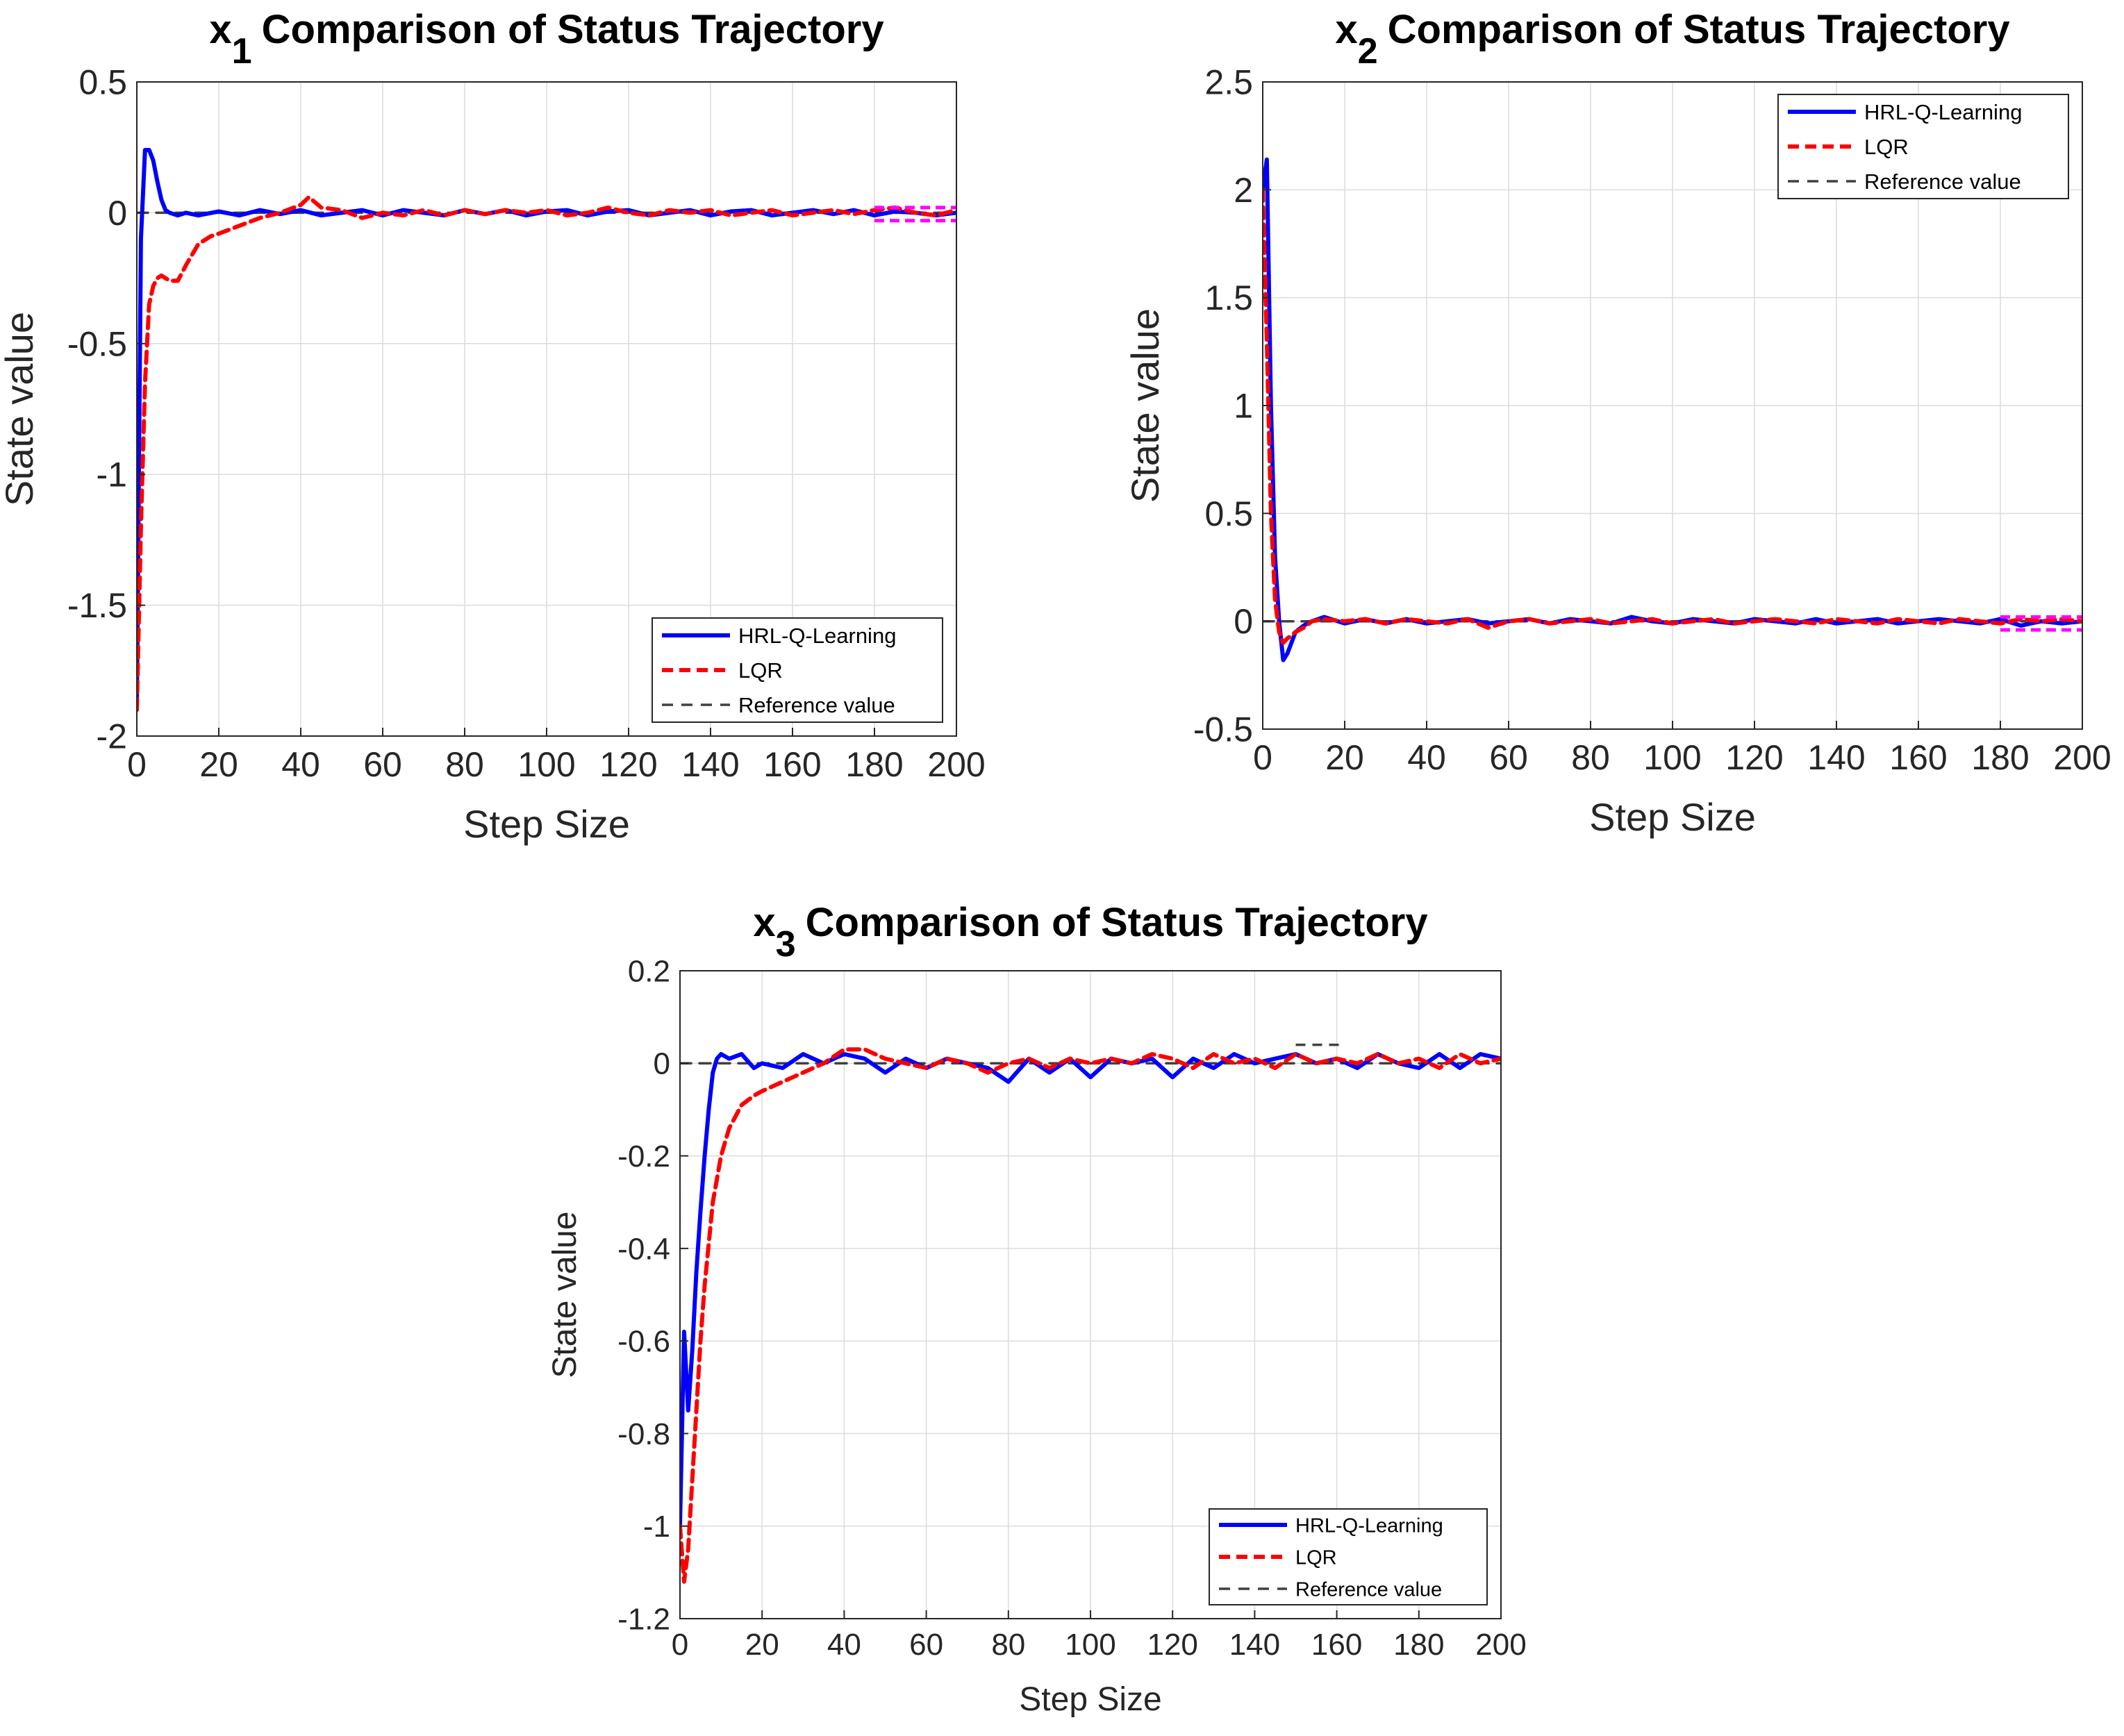 The width and height of the screenshot is (2124, 1736). What do you see at coordinates (1368, 51) in the screenshot?
I see `title-subscript: 2` at bounding box center [1368, 51].